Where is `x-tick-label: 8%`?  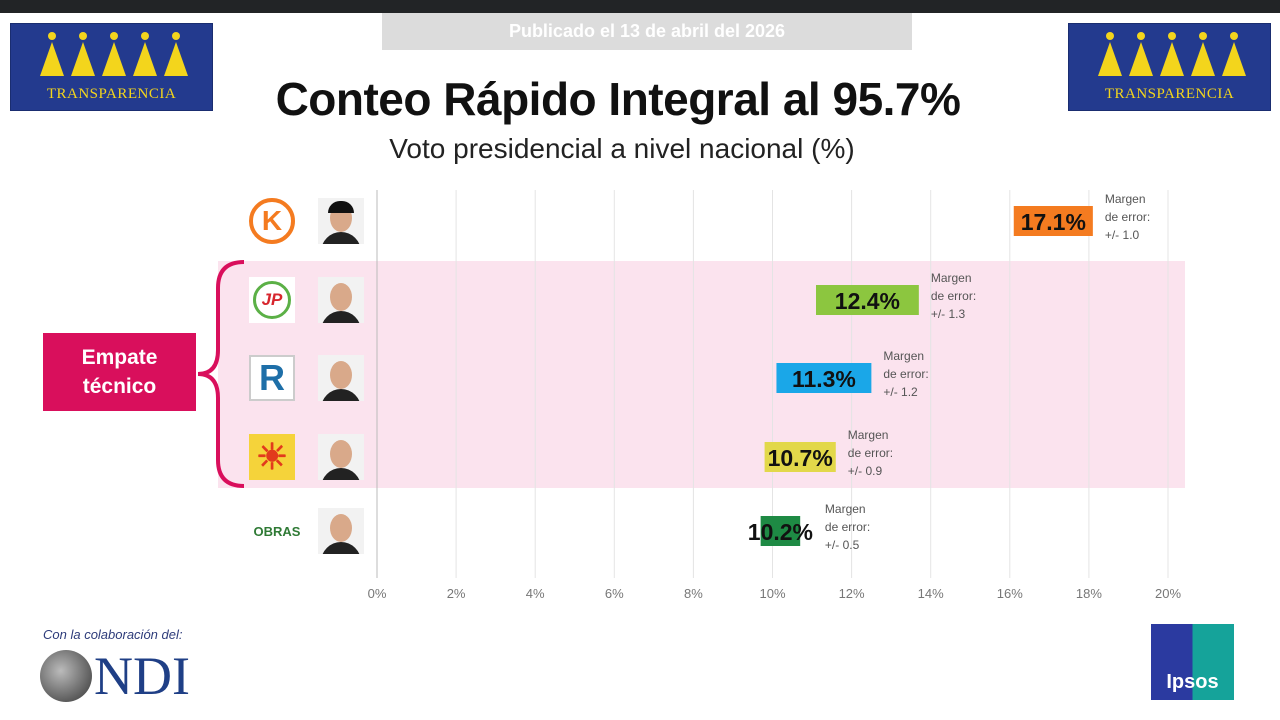 x-tick-label: 8% is located at coordinates (693, 593).